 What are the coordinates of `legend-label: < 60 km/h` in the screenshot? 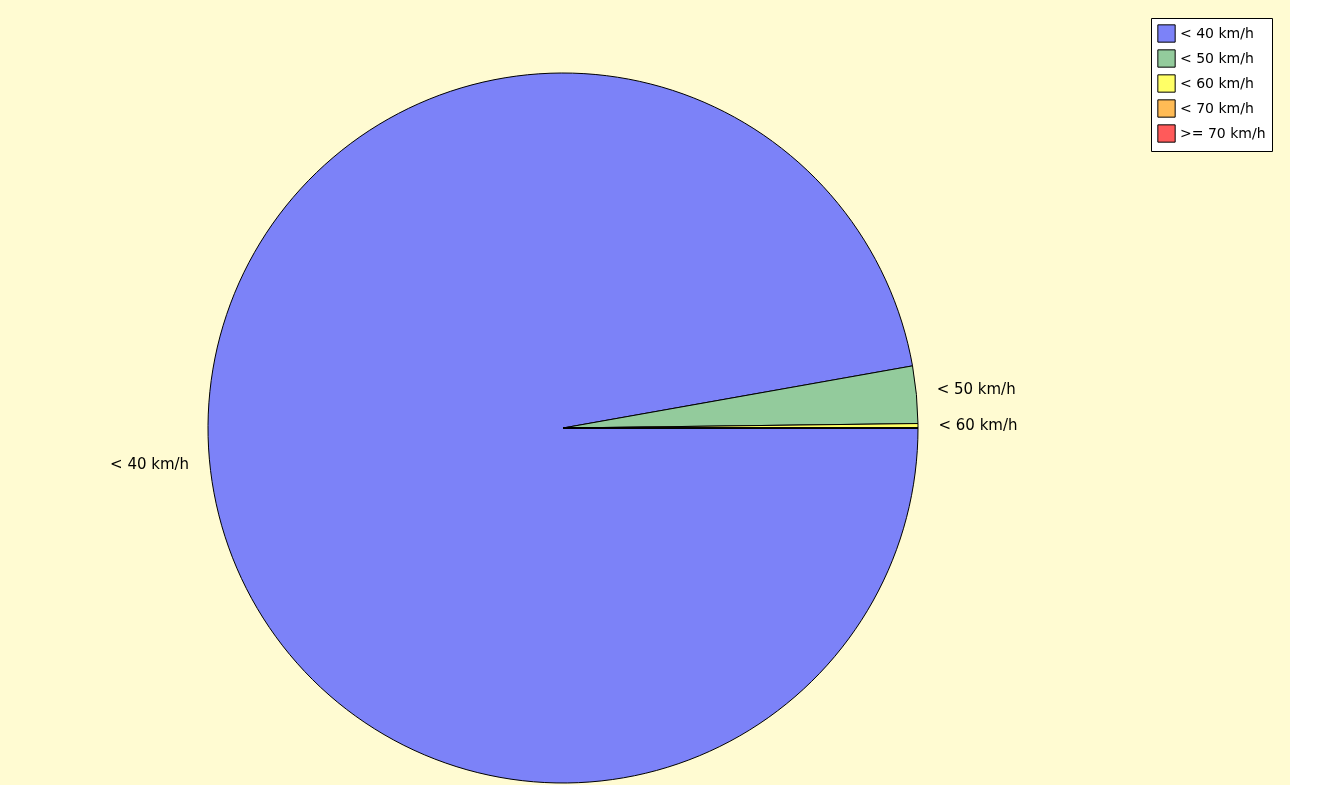 It's located at (1217, 82).